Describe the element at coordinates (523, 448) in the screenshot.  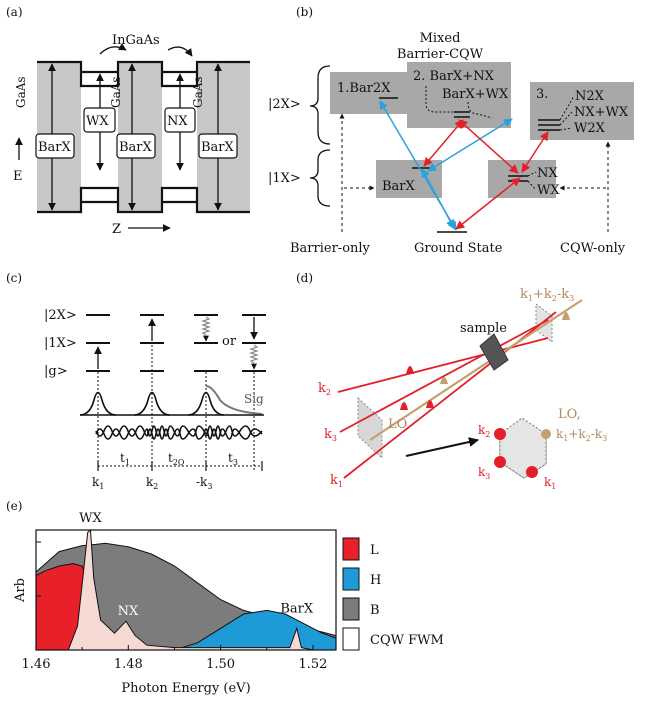
I see `beam-geometry-box` at that location.